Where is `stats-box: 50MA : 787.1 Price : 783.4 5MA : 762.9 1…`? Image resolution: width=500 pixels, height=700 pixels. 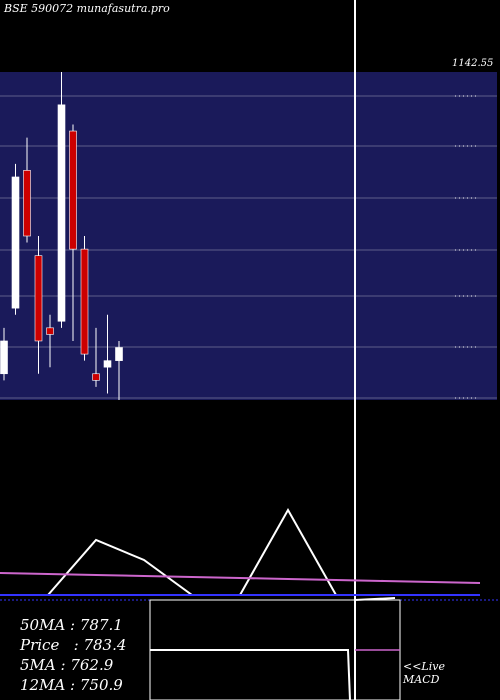
stats-box: 50MA : 787.1 Price : 783.4 5MA : 762.9 1… is located at coordinates (73, 655).